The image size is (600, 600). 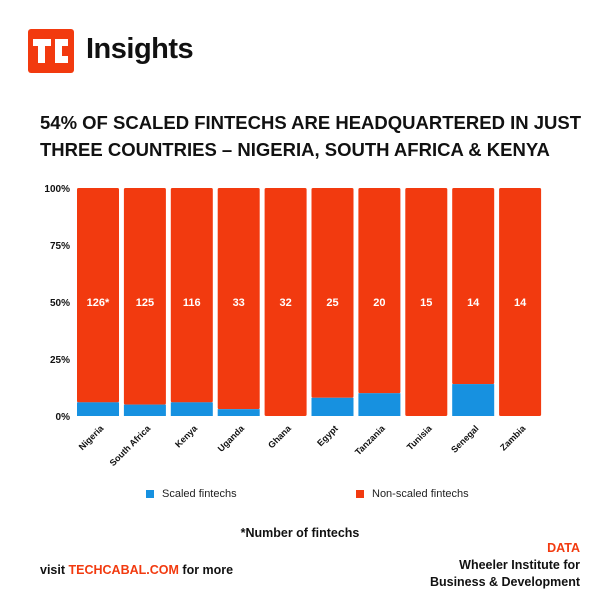 What do you see at coordinates (370, 440) in the screenshot?
I see `x-tick-label: Tanzania` at bounding box center [370, 440].